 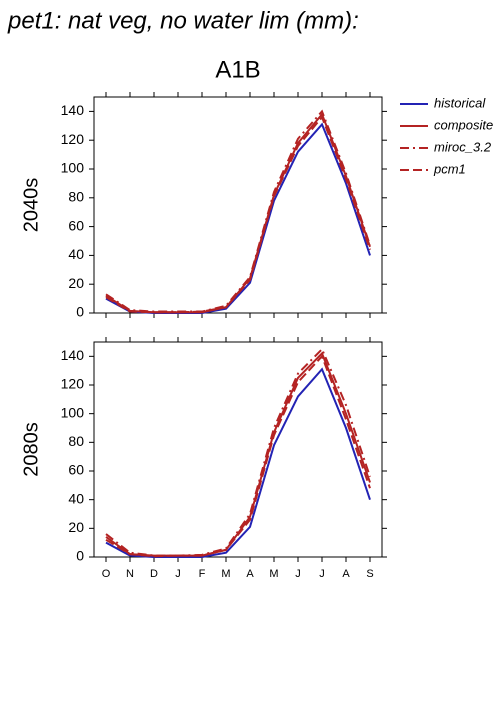 I want to click on x-tick-label: D, so click(x=154, y=574).